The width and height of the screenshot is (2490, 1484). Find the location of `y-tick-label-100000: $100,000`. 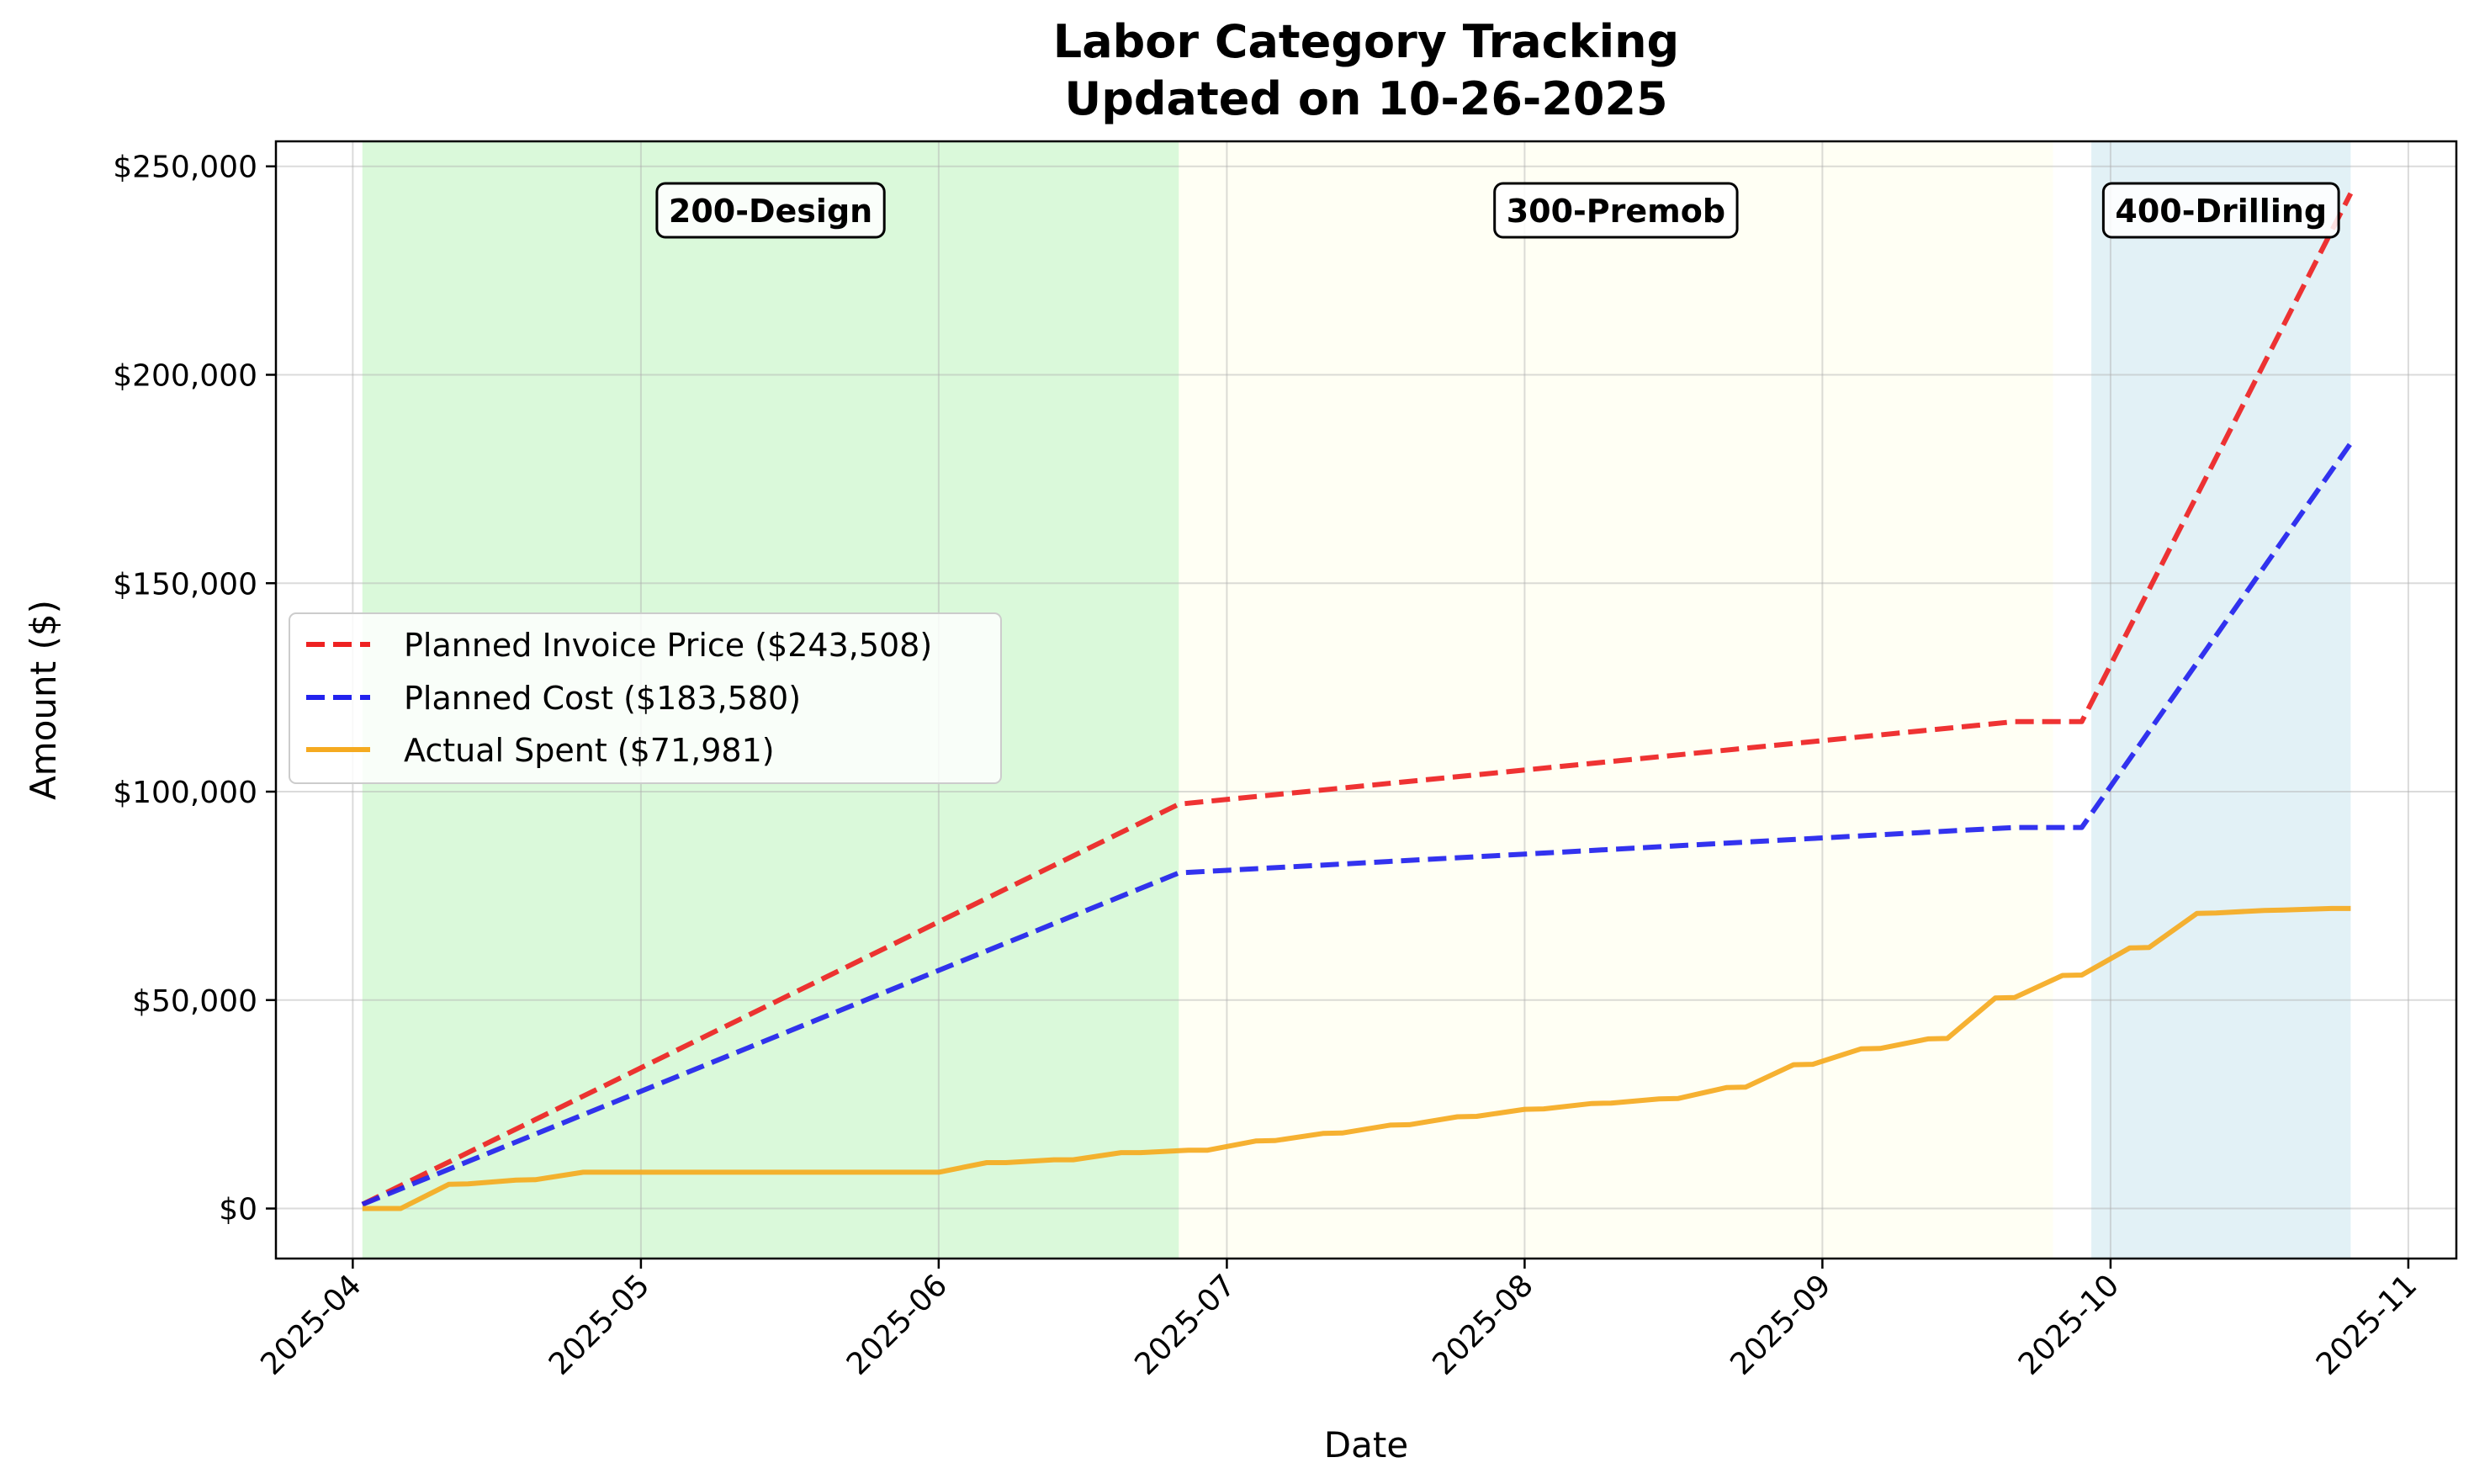

y-tick-label-100000: $100,000 is located at coordinates (185, 793).